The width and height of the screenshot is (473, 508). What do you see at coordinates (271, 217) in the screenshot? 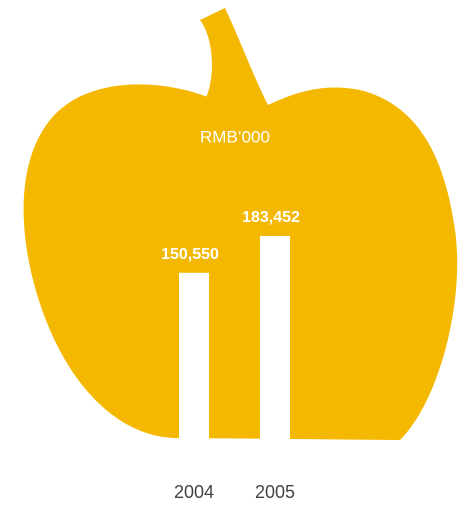
I see `value-label: 183,452` at bounding box center [271, 217].